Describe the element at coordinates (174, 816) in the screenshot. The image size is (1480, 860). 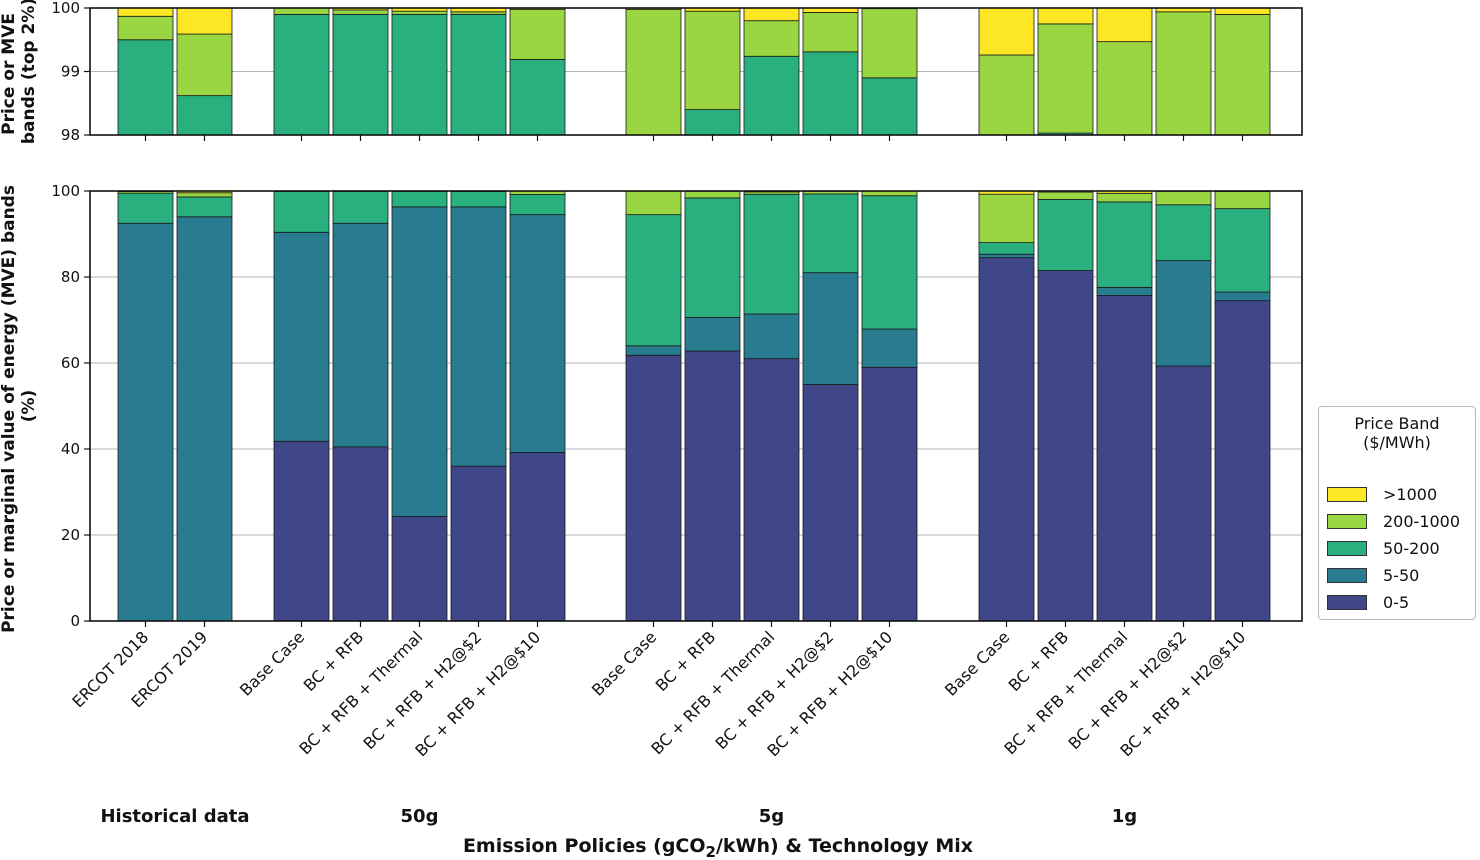
I see `group-label-historical-data: Historical data` at that location.